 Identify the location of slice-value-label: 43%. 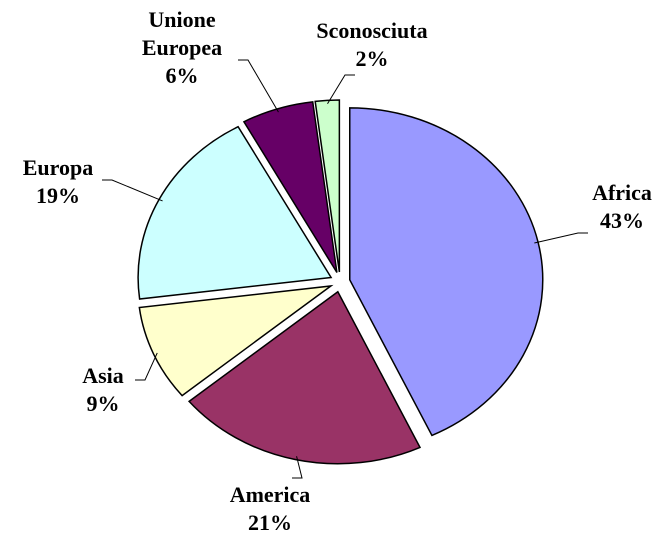
(622, 220).